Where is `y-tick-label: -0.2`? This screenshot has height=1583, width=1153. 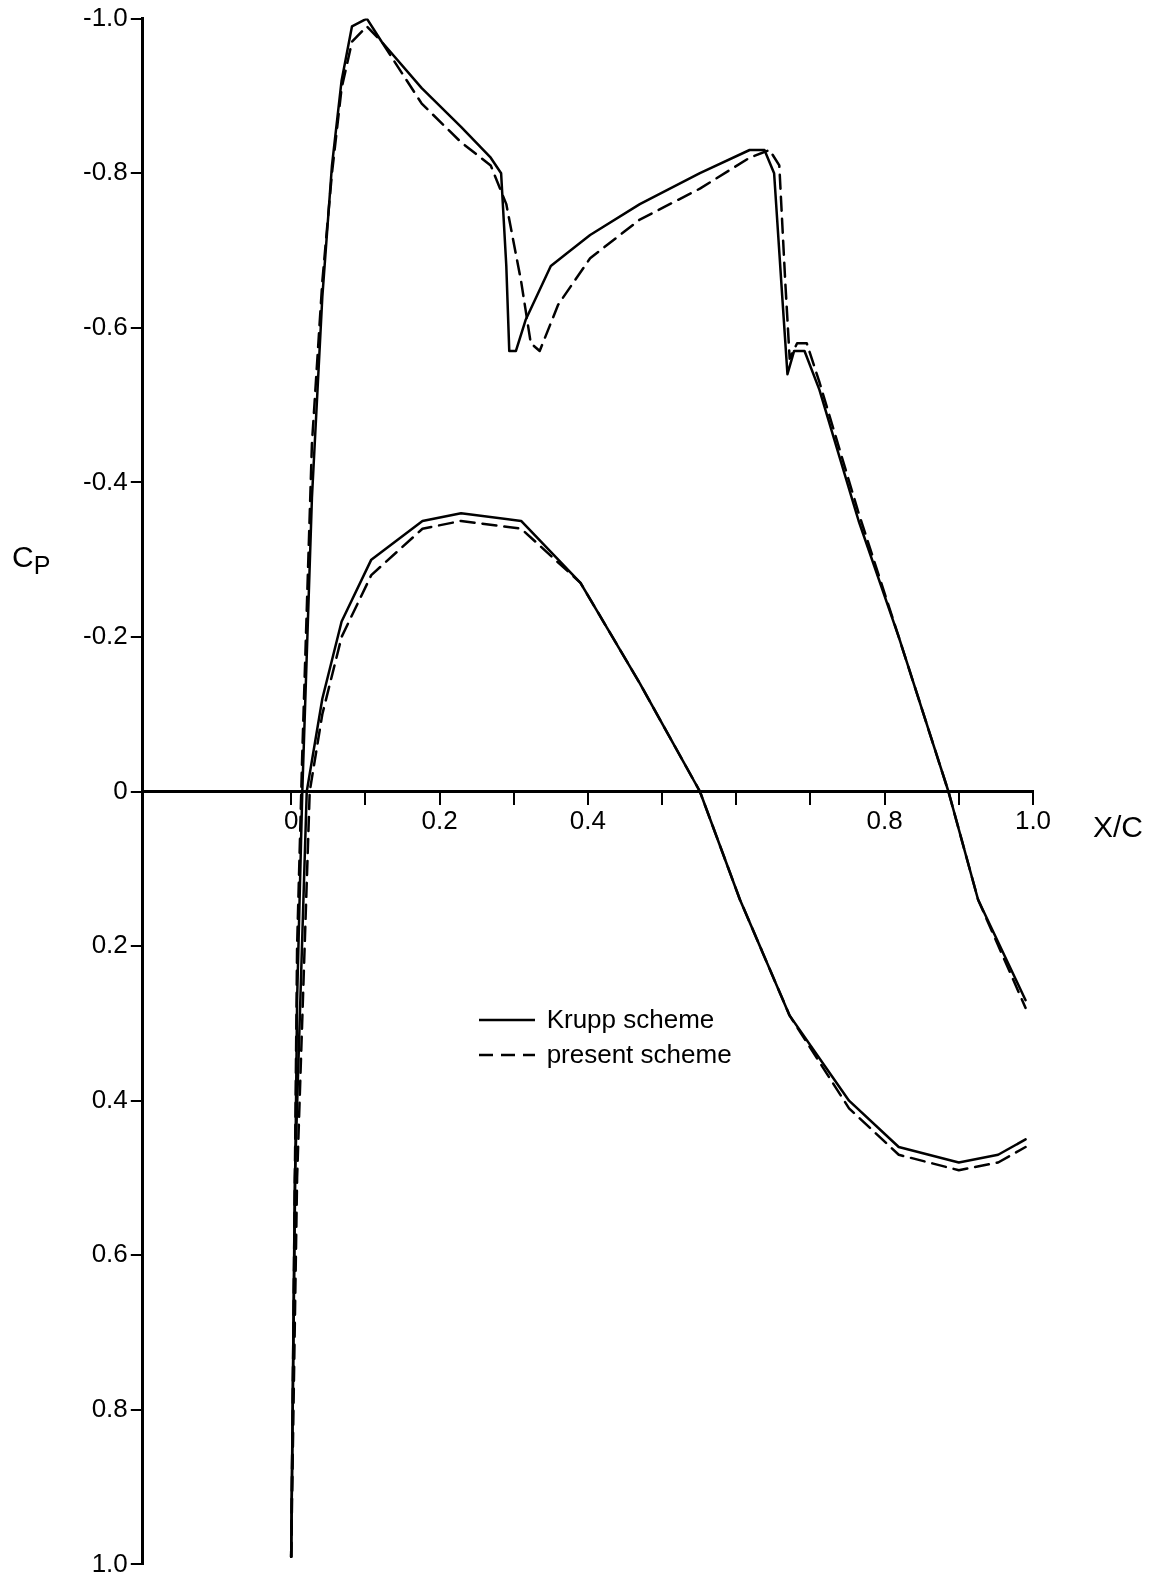
y-tick-label: -0.2 is located at coordinates (105, 635).